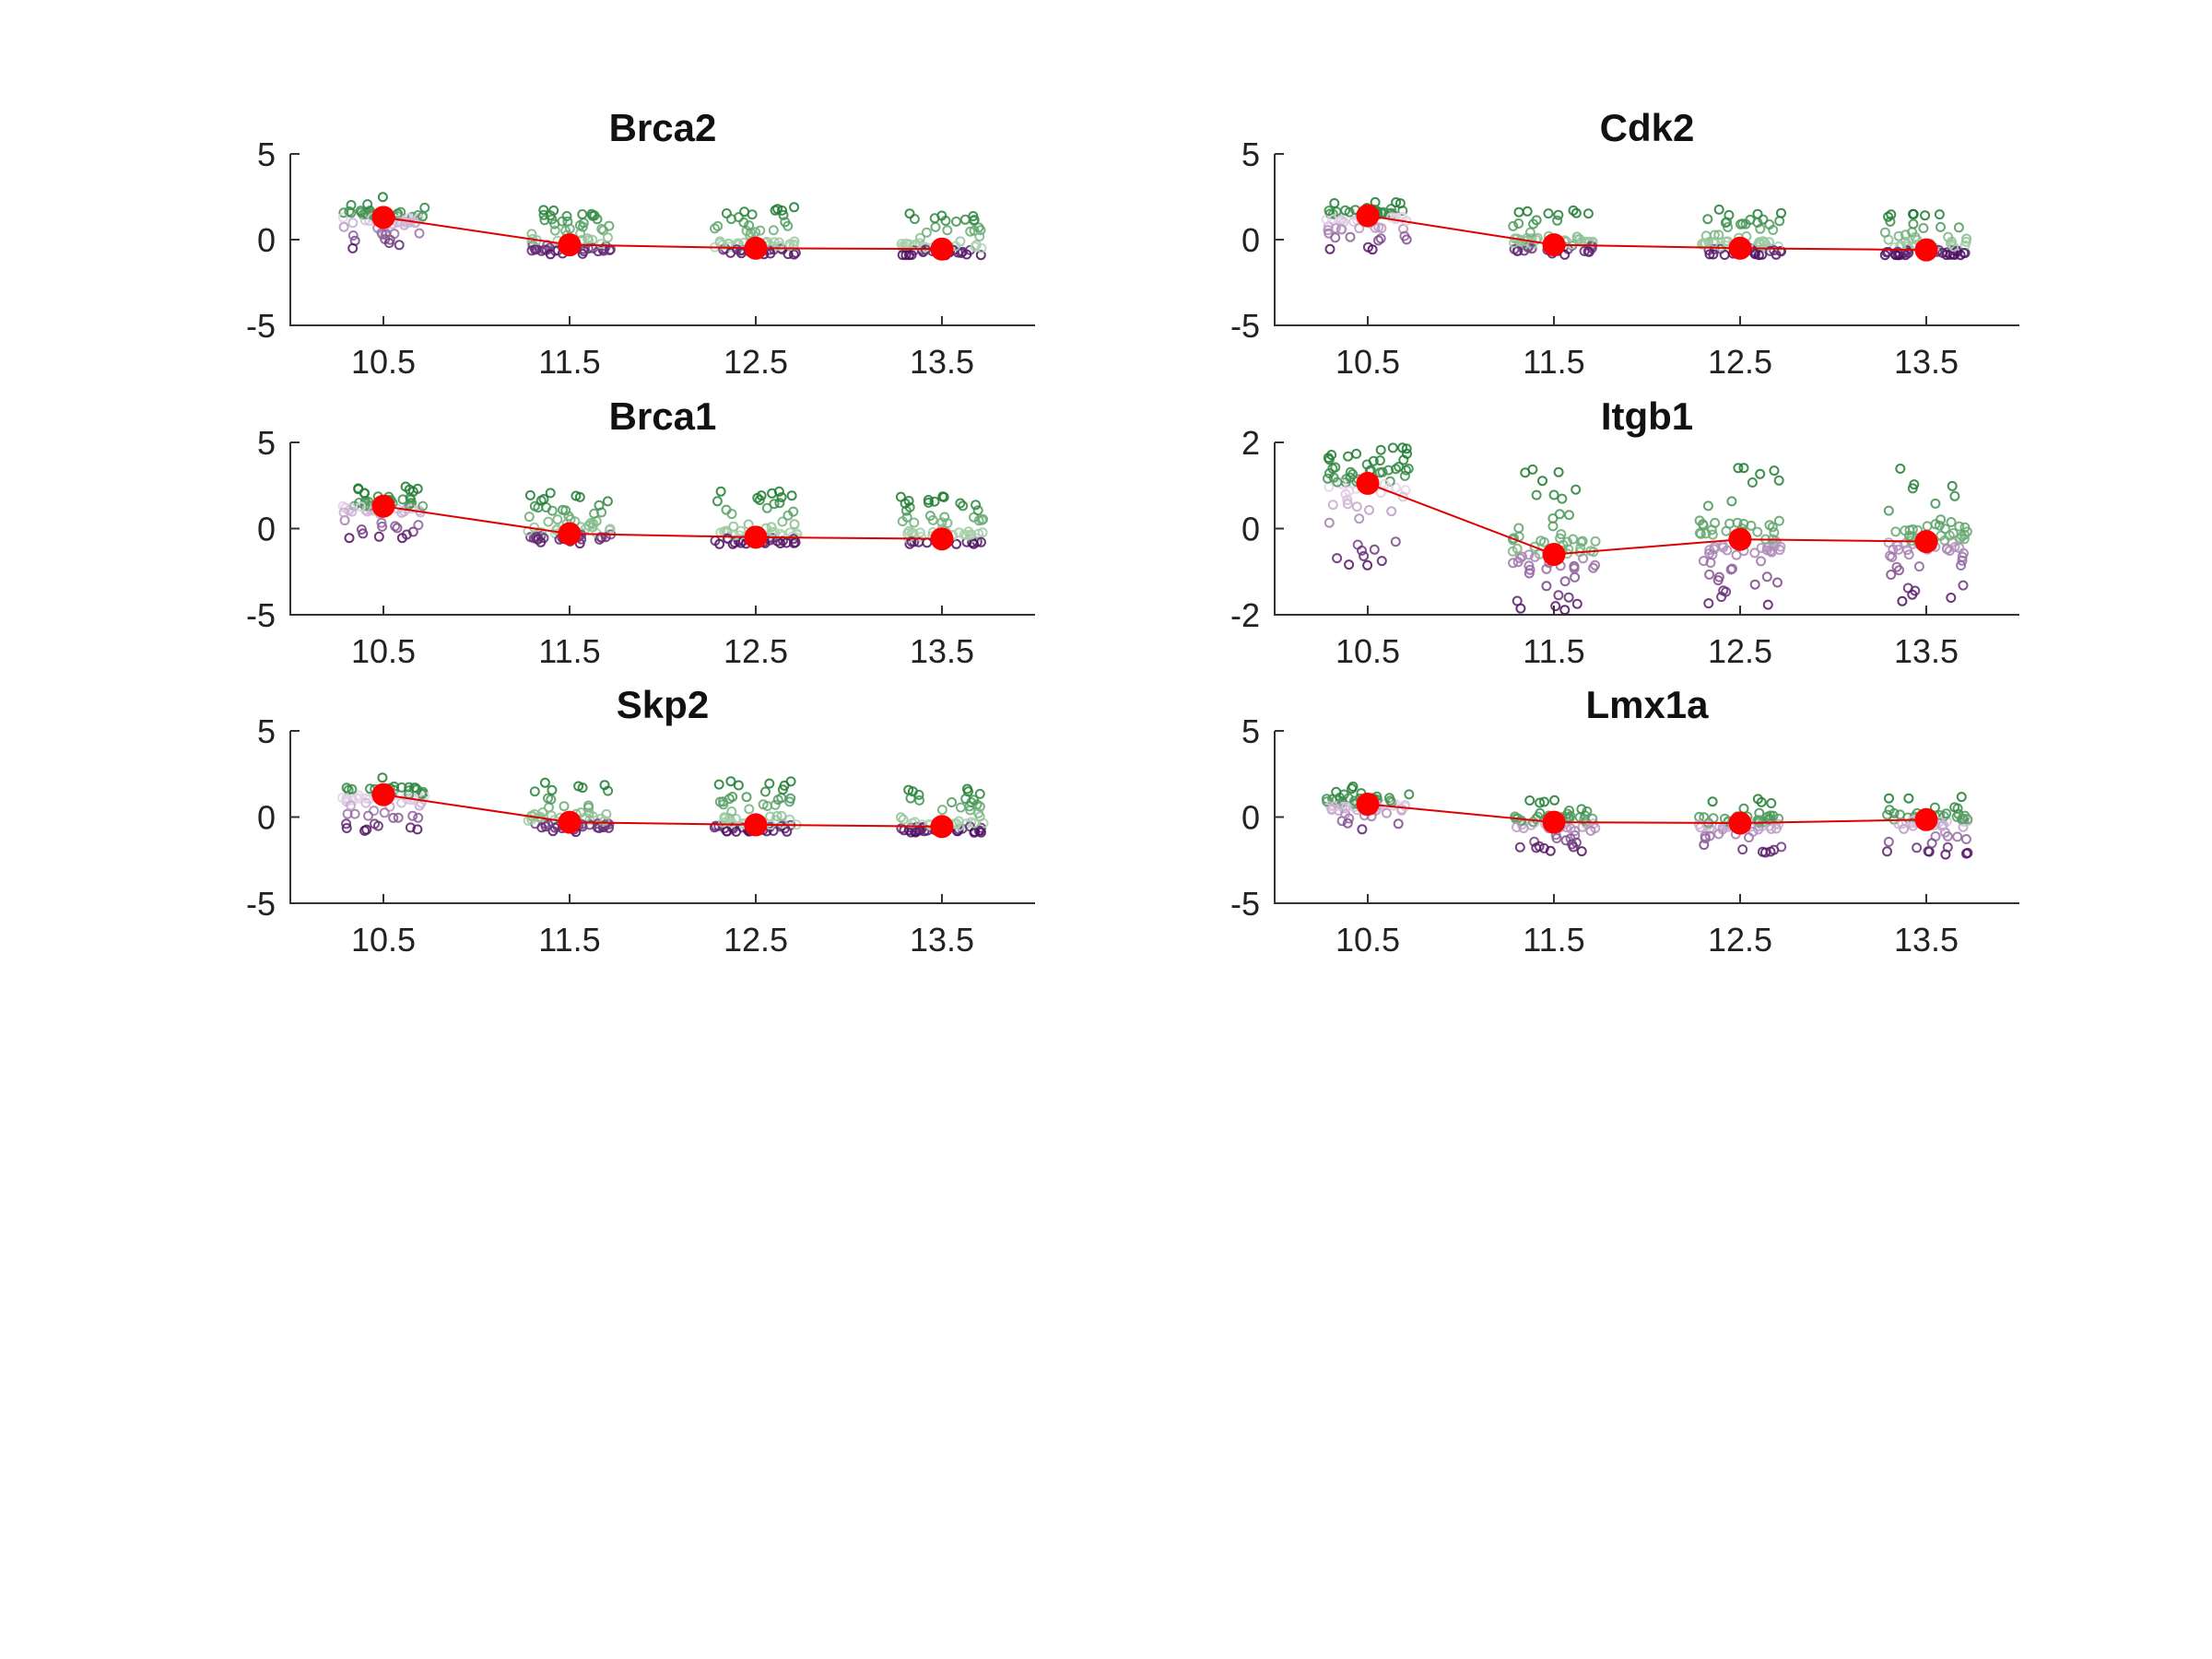  Describe the element at coordinates (663, 416) in the screenshot. I see `panel-title: Brca1` at that location.